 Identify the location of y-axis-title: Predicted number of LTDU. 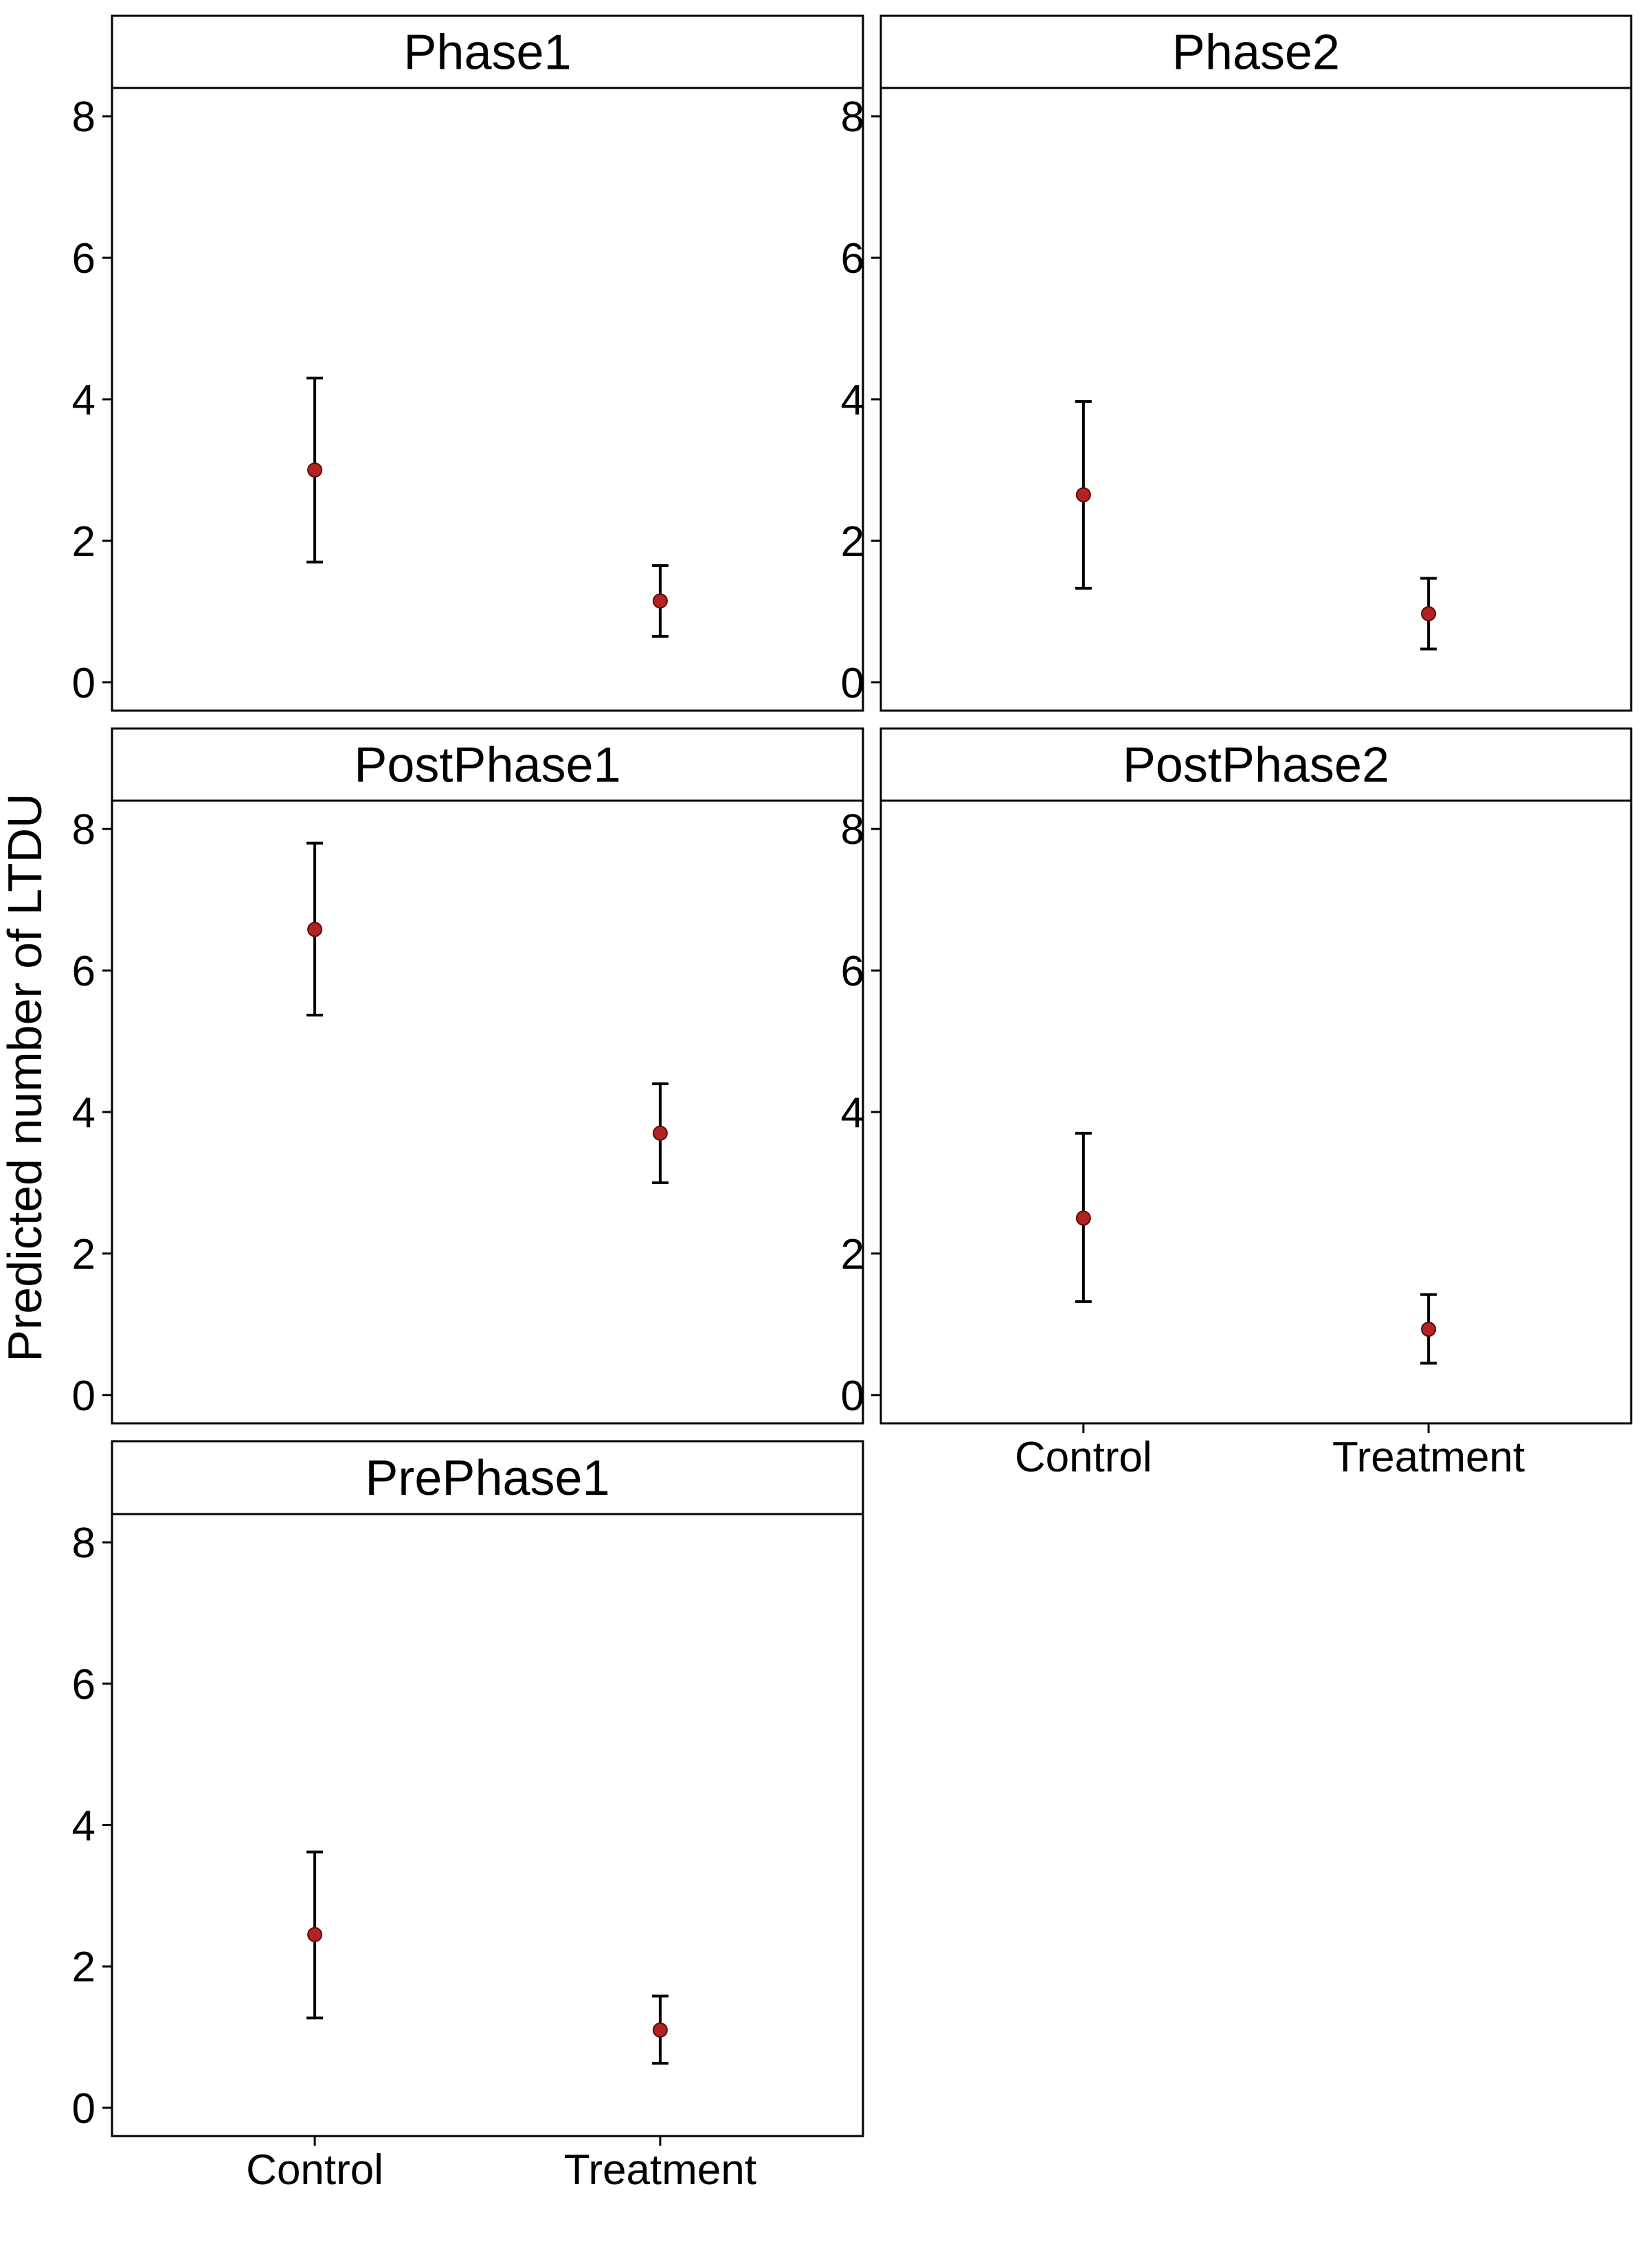
(26, 1077).